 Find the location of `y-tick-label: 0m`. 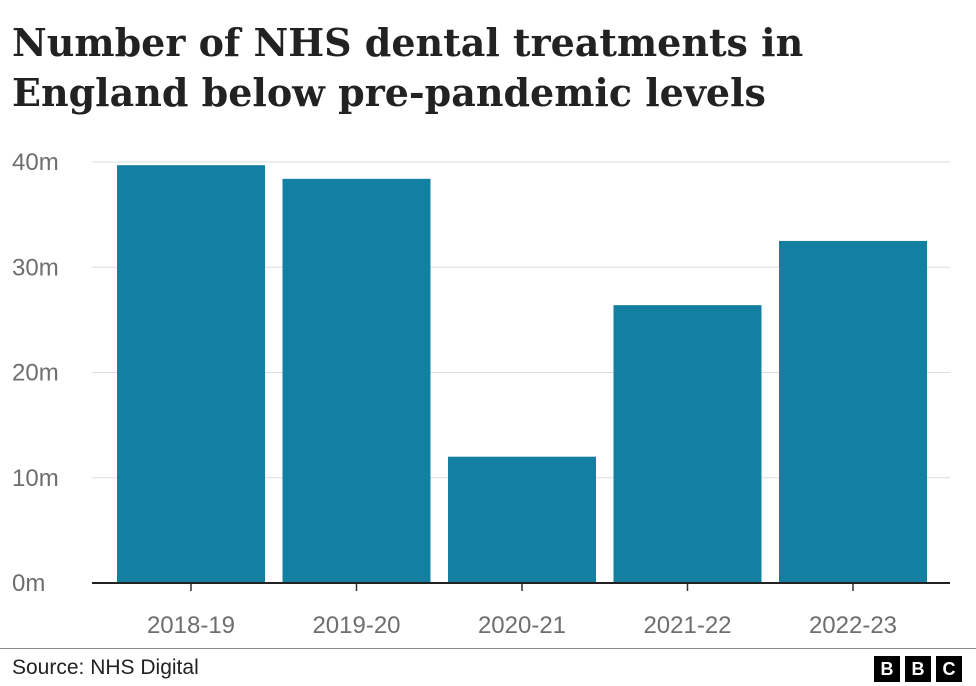

y-tick-label: 0m is located at coordinates (28, 583).